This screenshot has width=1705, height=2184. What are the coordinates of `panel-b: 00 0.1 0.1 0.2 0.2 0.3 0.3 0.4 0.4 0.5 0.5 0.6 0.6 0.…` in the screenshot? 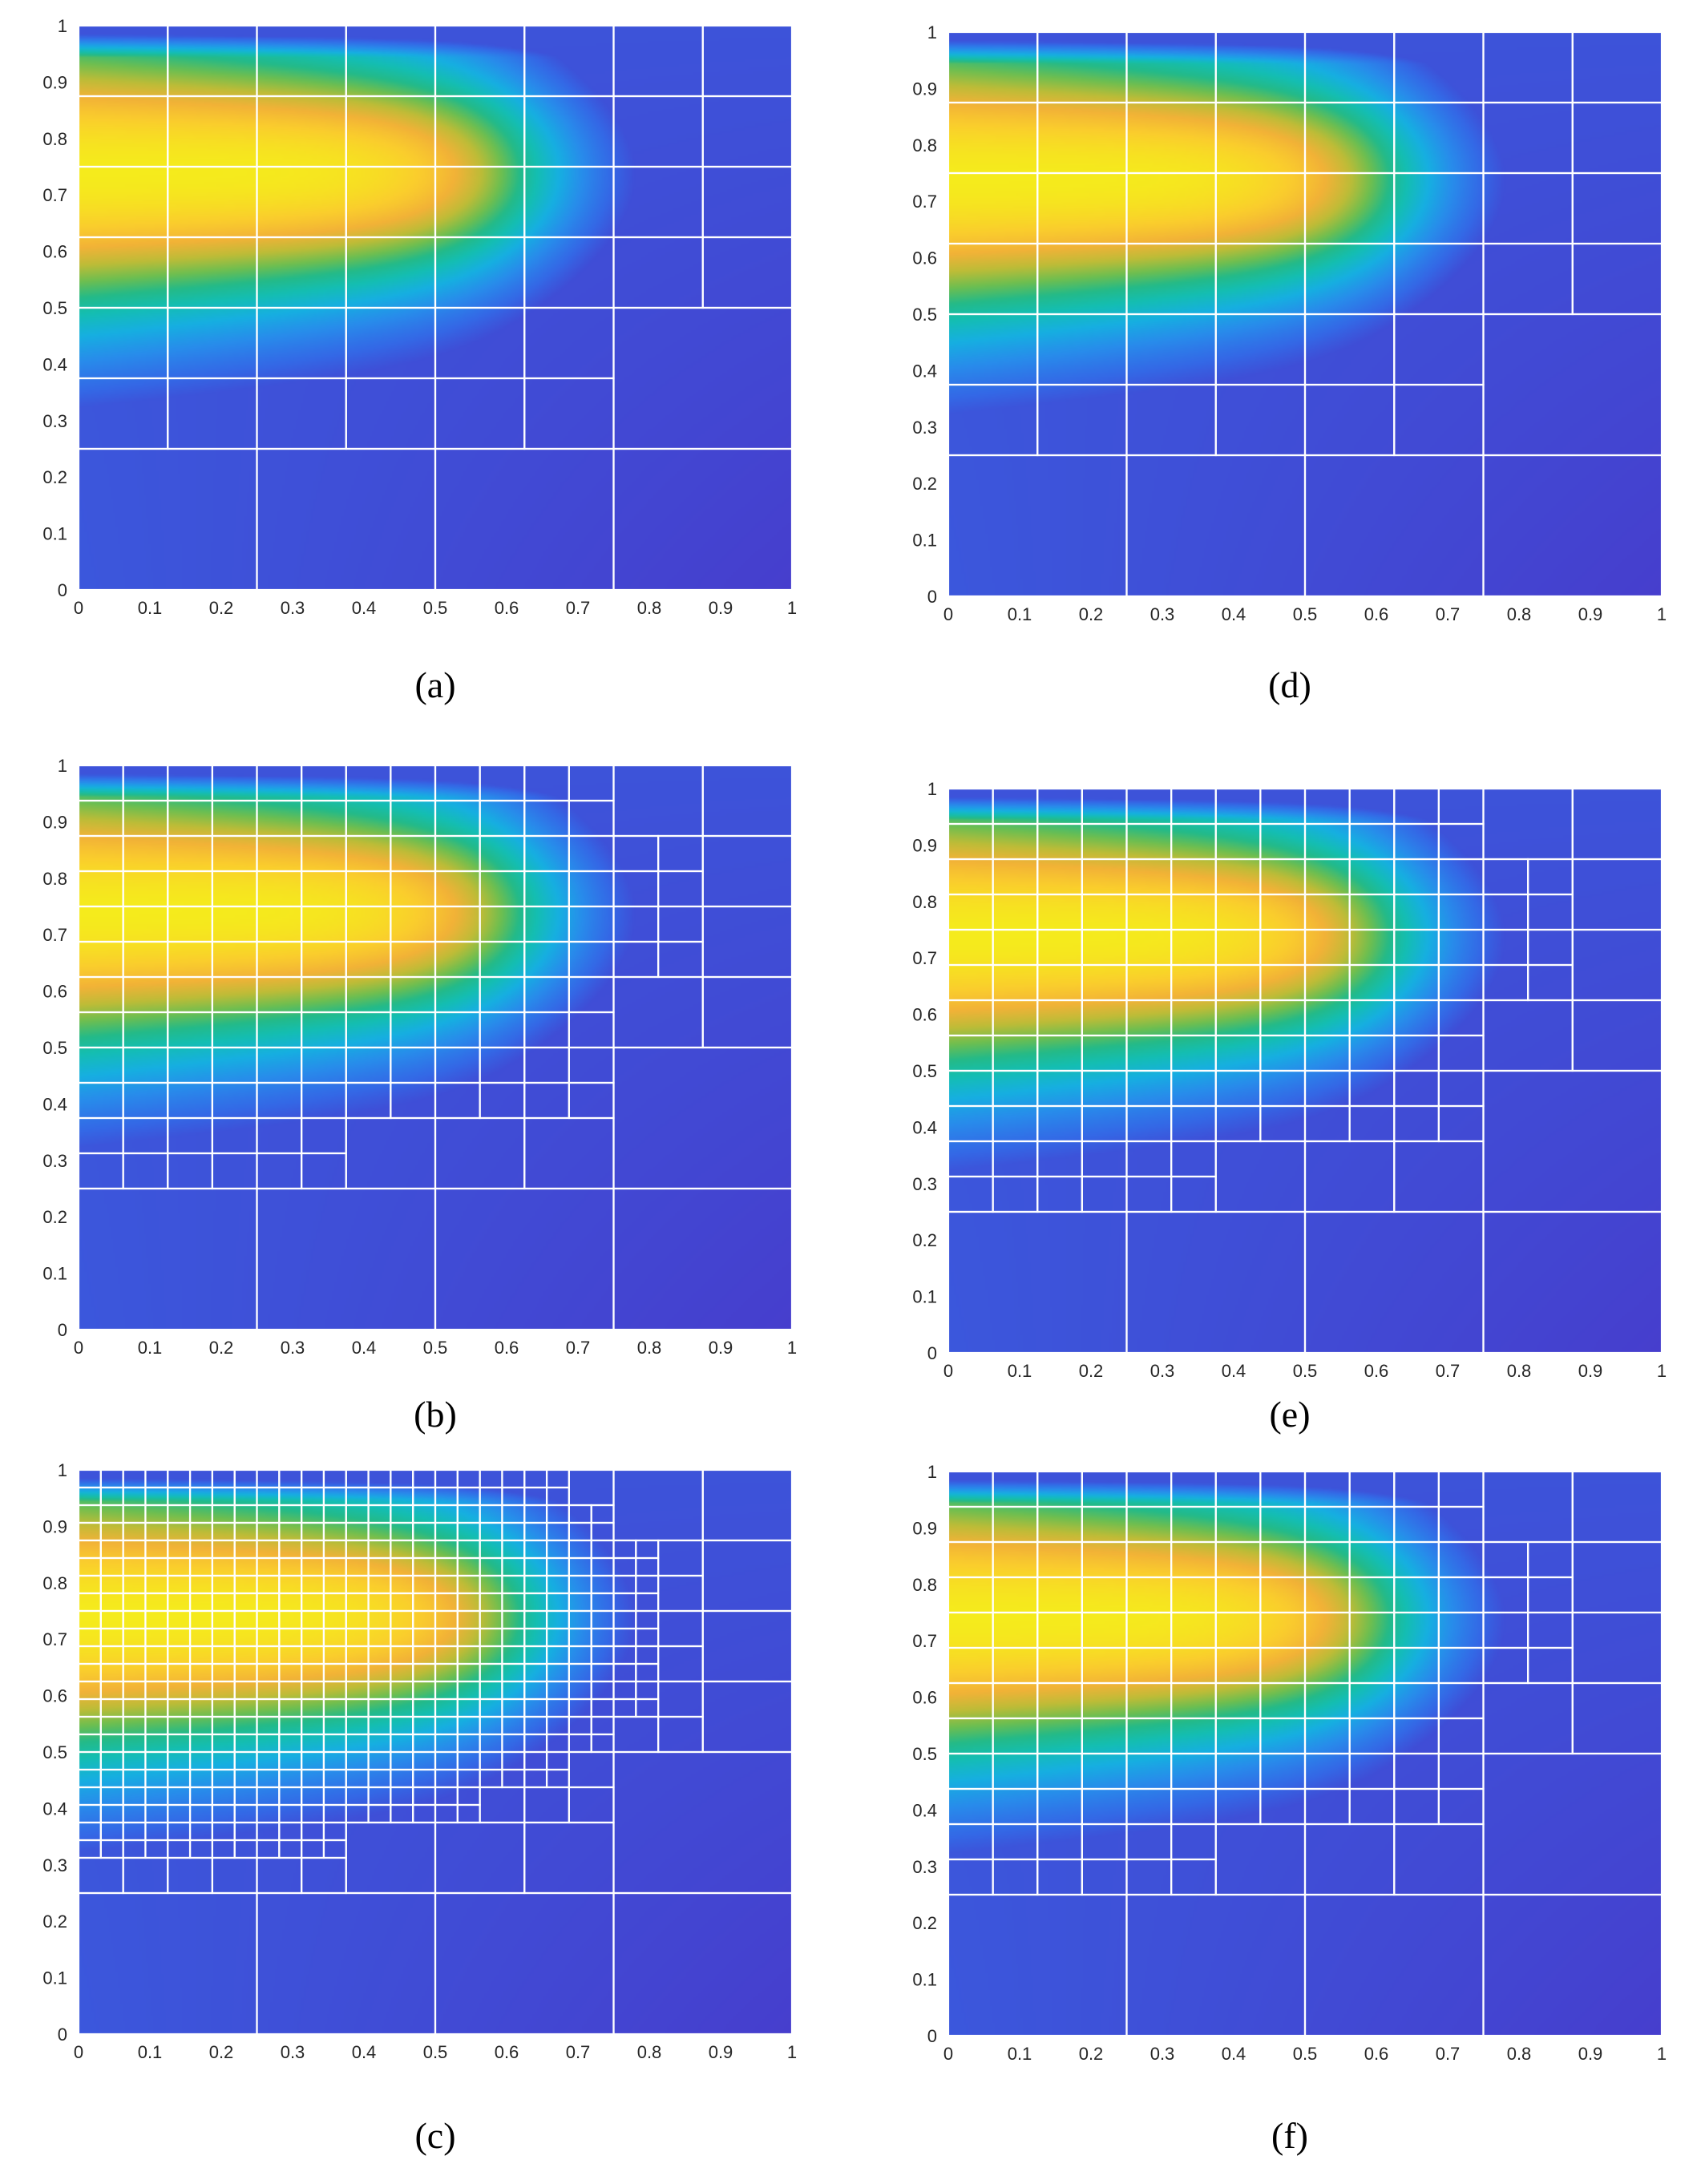 It's located at (419, 1096).